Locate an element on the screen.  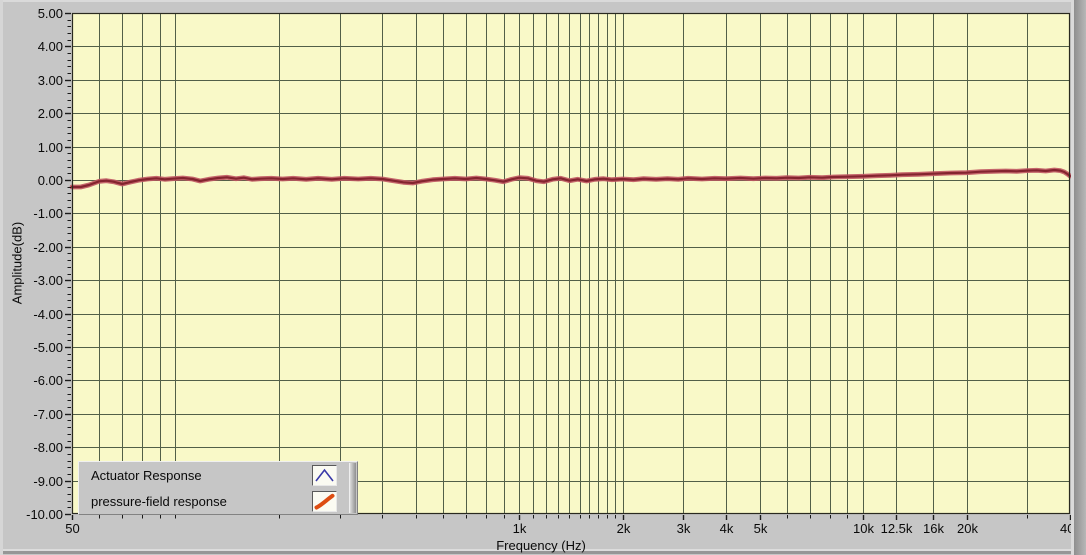
y-tick-label: -3.00 is located at coordinates (48, 280).